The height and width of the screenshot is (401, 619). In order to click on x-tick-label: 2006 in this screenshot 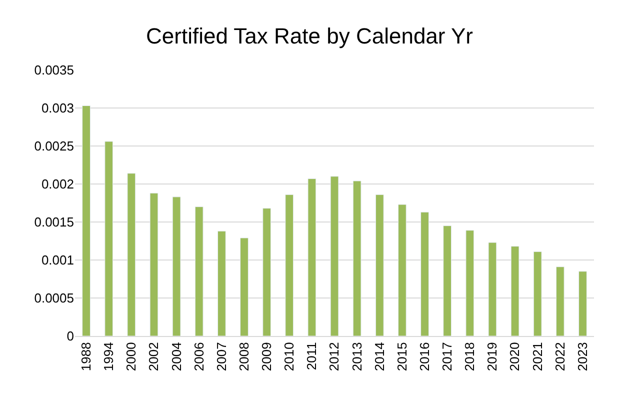, I will do `click(198, 357)`.